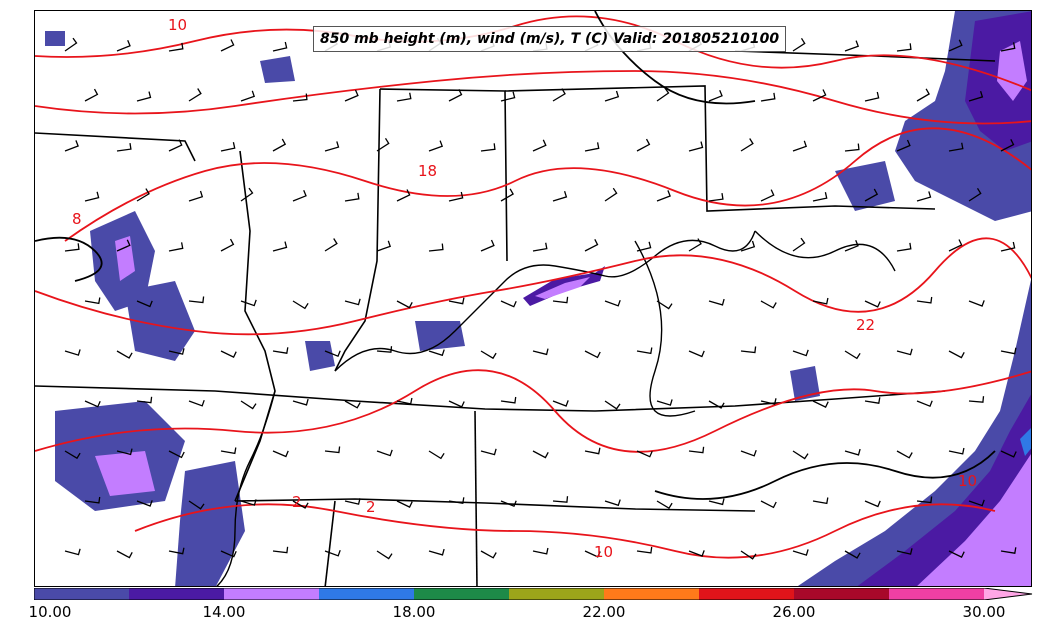 This screenshot has height=633, width=1041. What do you see at coordinates (297, 502) in the screenshot?
I see `contour-label-2a: 2` at bounding box center [297, 502].